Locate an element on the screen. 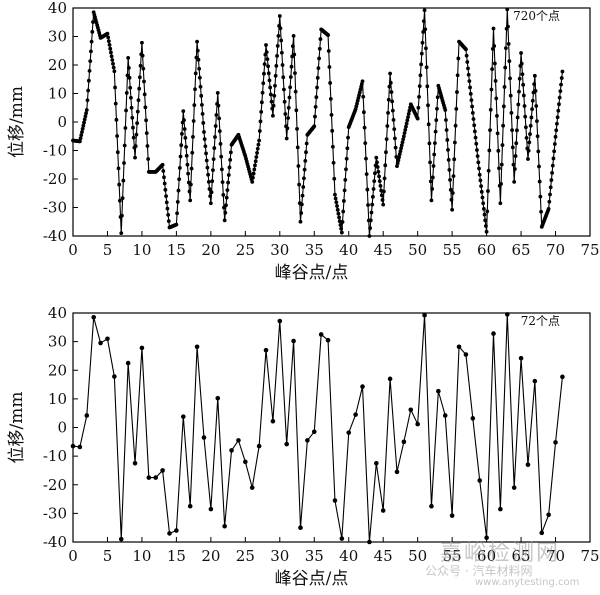  point-count-annotation: 72个点 is located at coordinates (540, 321).